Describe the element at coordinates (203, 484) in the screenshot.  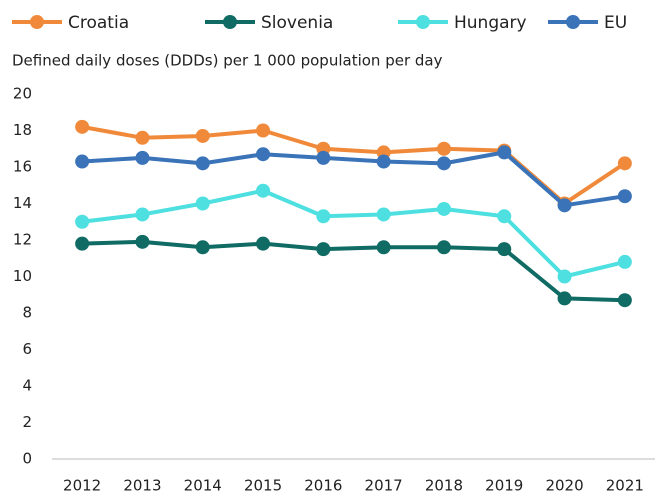
I see `x-tick-label: 2014` at that location.